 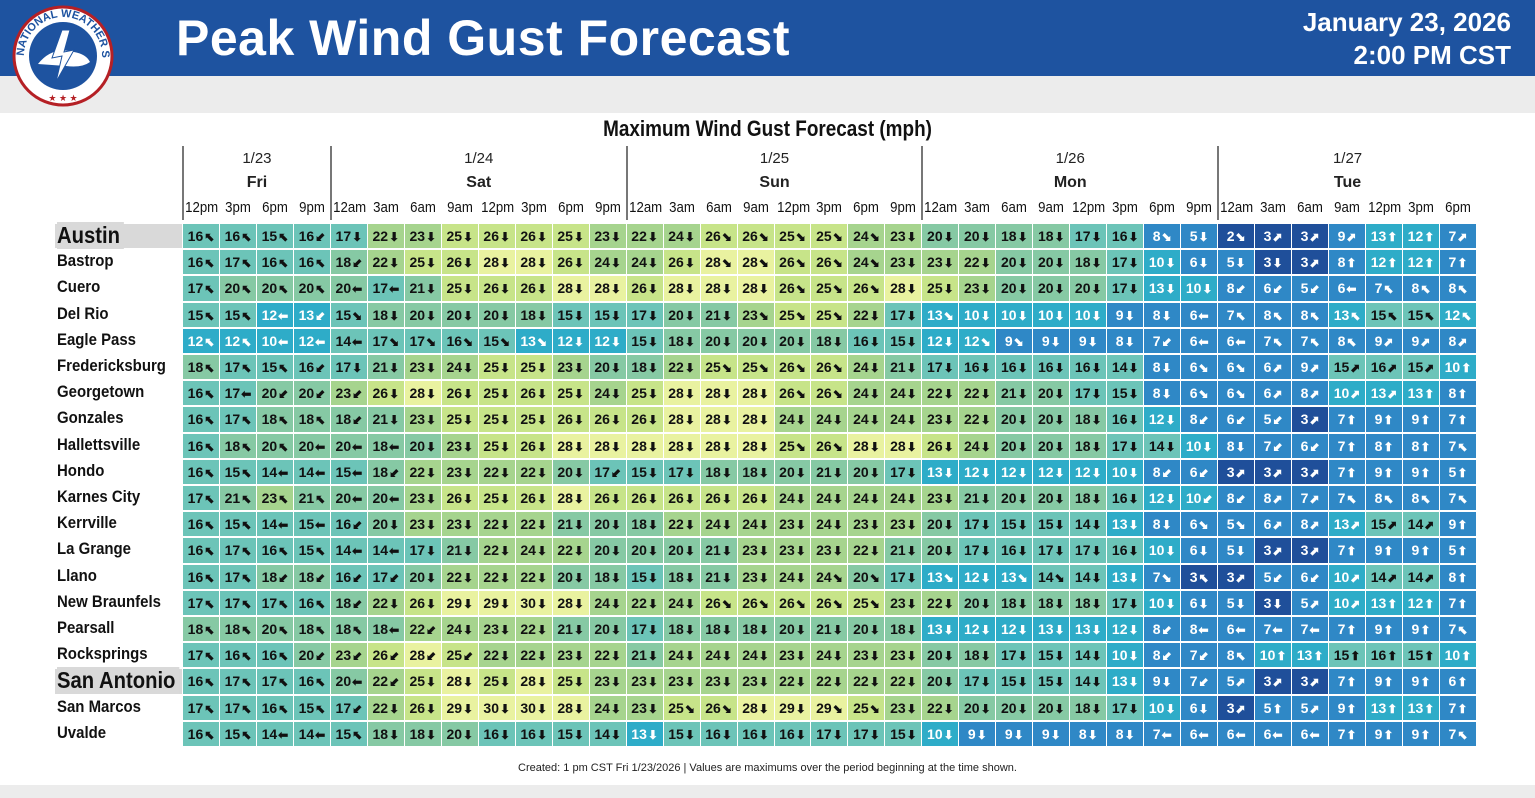 What do you see at coordinates (903, 393) in the screenshot?
I see `gust-cell: 24⬇` at bounding box center [903, 393].